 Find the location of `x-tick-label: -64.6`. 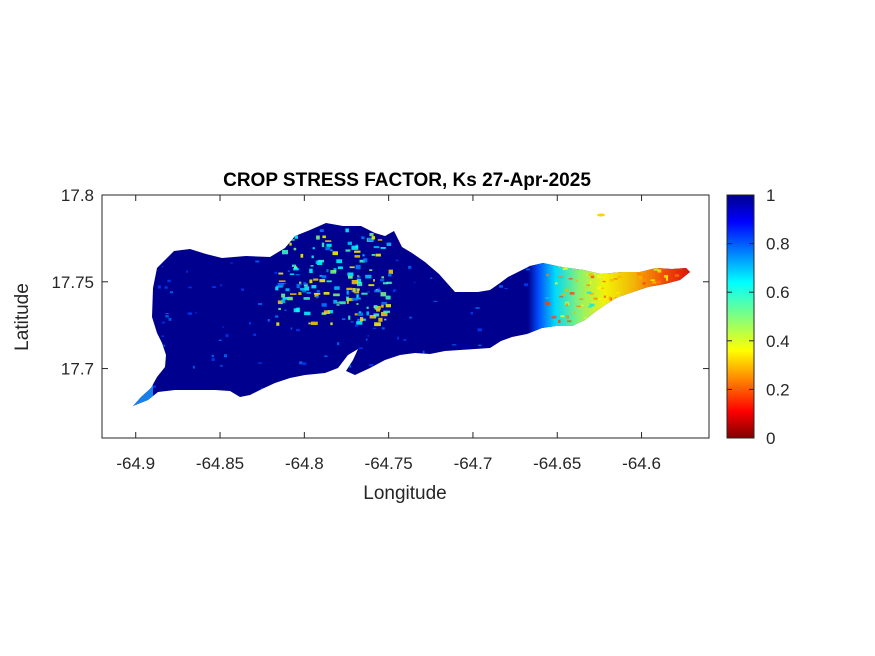

x-tick-label: -64.6 is located at coordinates (641, 463).